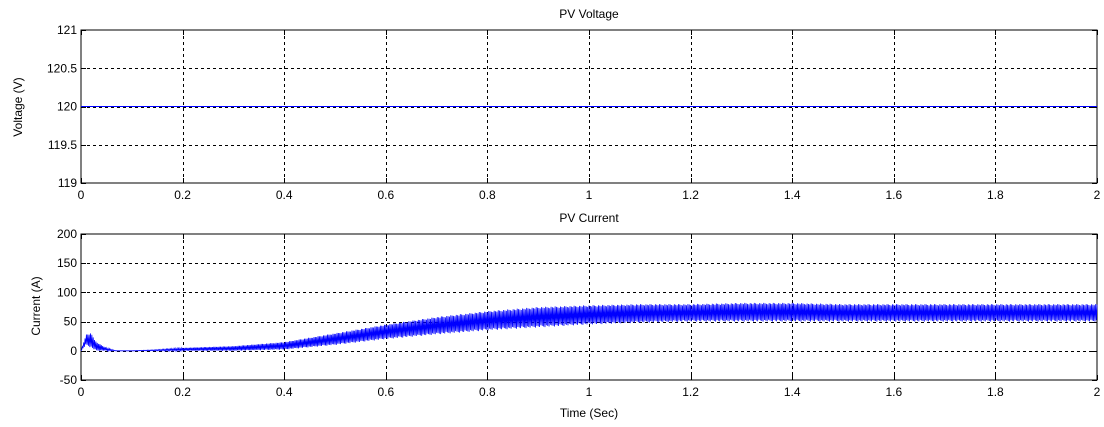  Describe the element at coordinates (792, 195) in the screenshot. I see `voltage-plot-xtick-label: 1.4` at that location.